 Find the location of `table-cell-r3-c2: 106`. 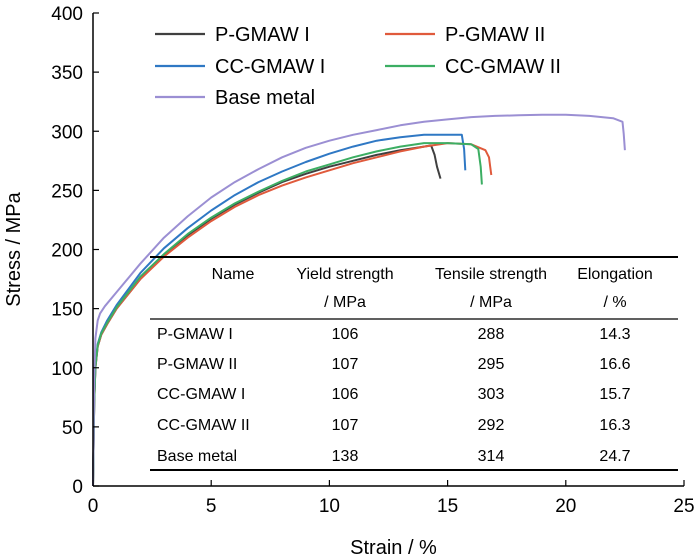

table-cell-r3-c2: 106 is located at coordinates (345, 394).